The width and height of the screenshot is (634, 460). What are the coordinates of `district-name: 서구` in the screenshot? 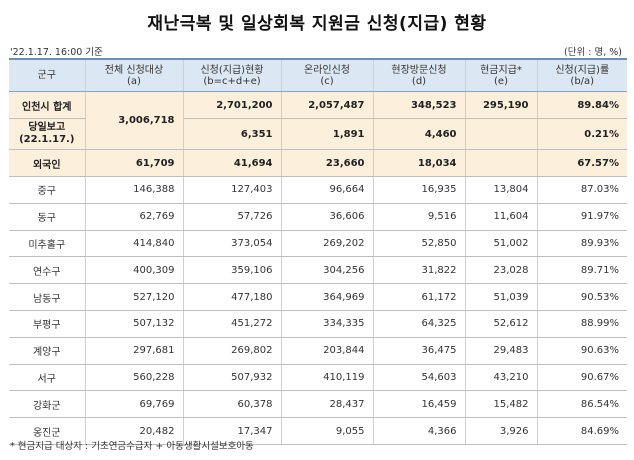 It's located at (47, 378).